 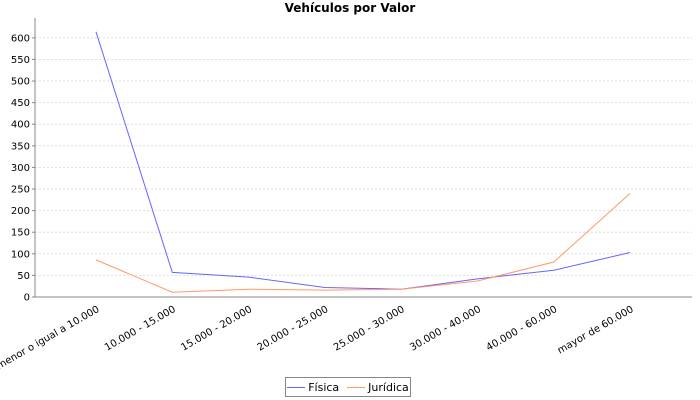 What do you see at coordinates (20, 168) in the screenshot?
I see `y-tick-label: 300` at bounding box center [20, 168].